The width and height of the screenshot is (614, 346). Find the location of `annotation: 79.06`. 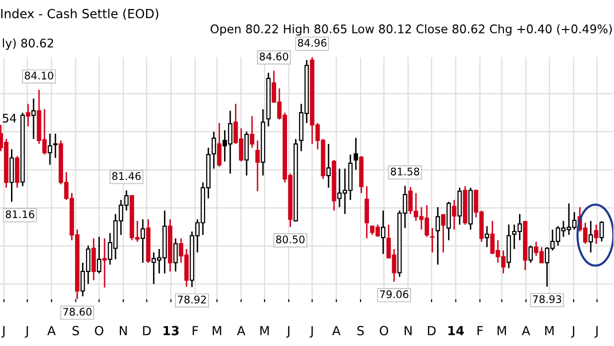

annotation: 79.06 is located at coordinates (394, 294).